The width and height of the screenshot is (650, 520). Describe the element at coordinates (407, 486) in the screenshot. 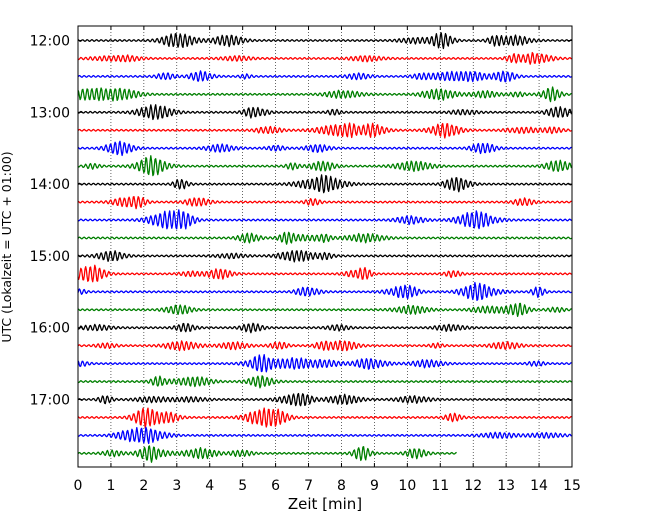

I see `x-tick-label: 10` at that location.